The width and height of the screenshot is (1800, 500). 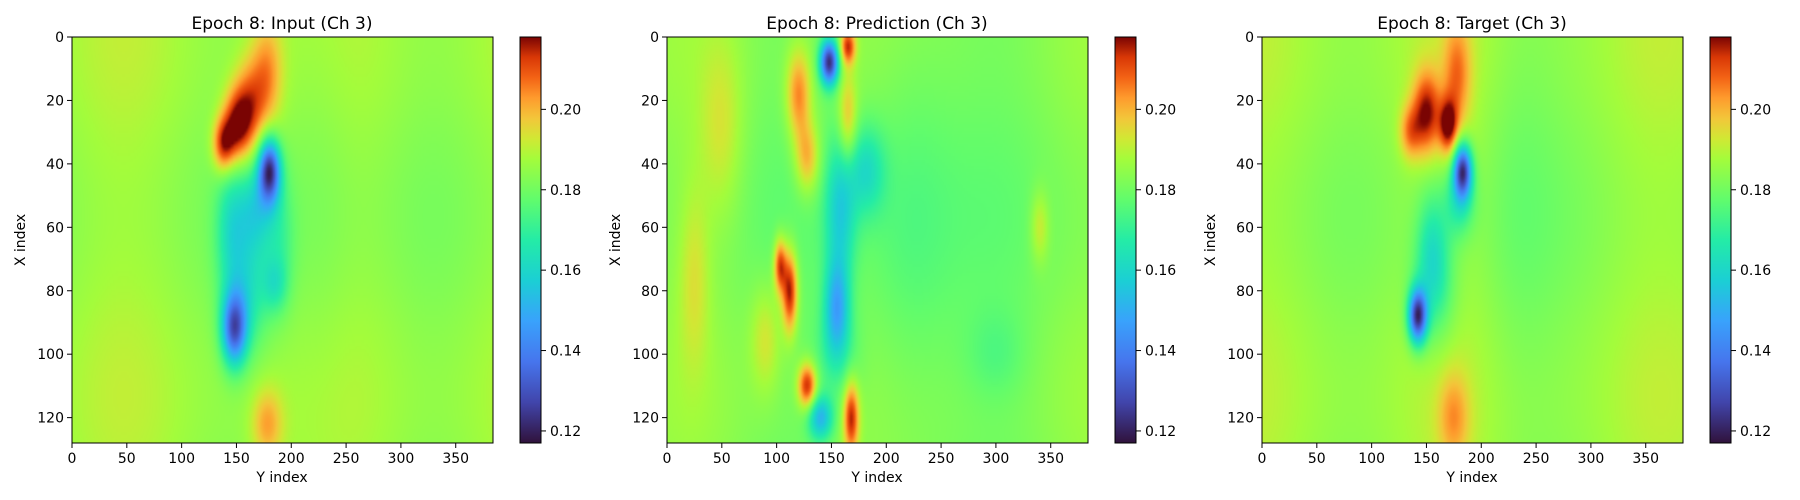 What do you see at coordinates (282, 24) in the screenshot?
I see `chart-title: Epoch 8: Input (Ch 3)` at bounding box center [282, 24].